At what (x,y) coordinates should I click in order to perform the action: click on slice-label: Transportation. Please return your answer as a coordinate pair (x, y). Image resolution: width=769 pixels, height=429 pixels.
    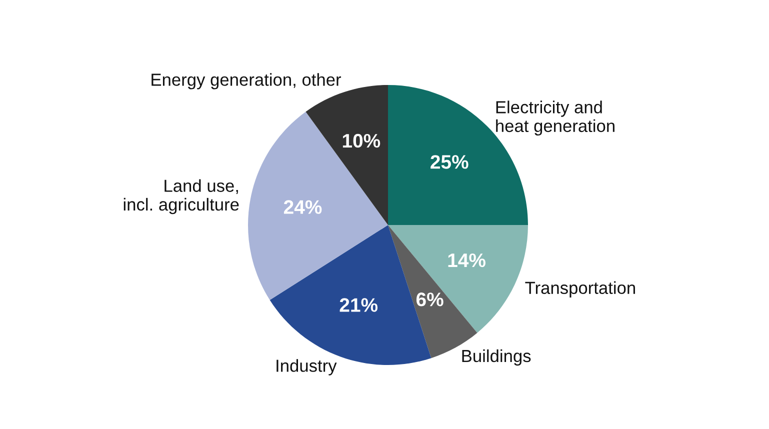
    Looking at the image, I should click on (580, 289).